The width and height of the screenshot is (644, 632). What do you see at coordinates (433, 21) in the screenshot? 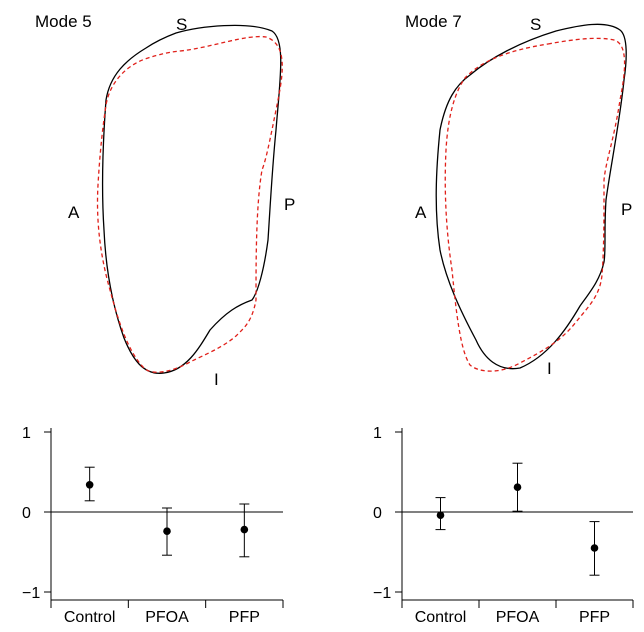
I see `mode-label: Mode 7` at bounding box center [433, 21].